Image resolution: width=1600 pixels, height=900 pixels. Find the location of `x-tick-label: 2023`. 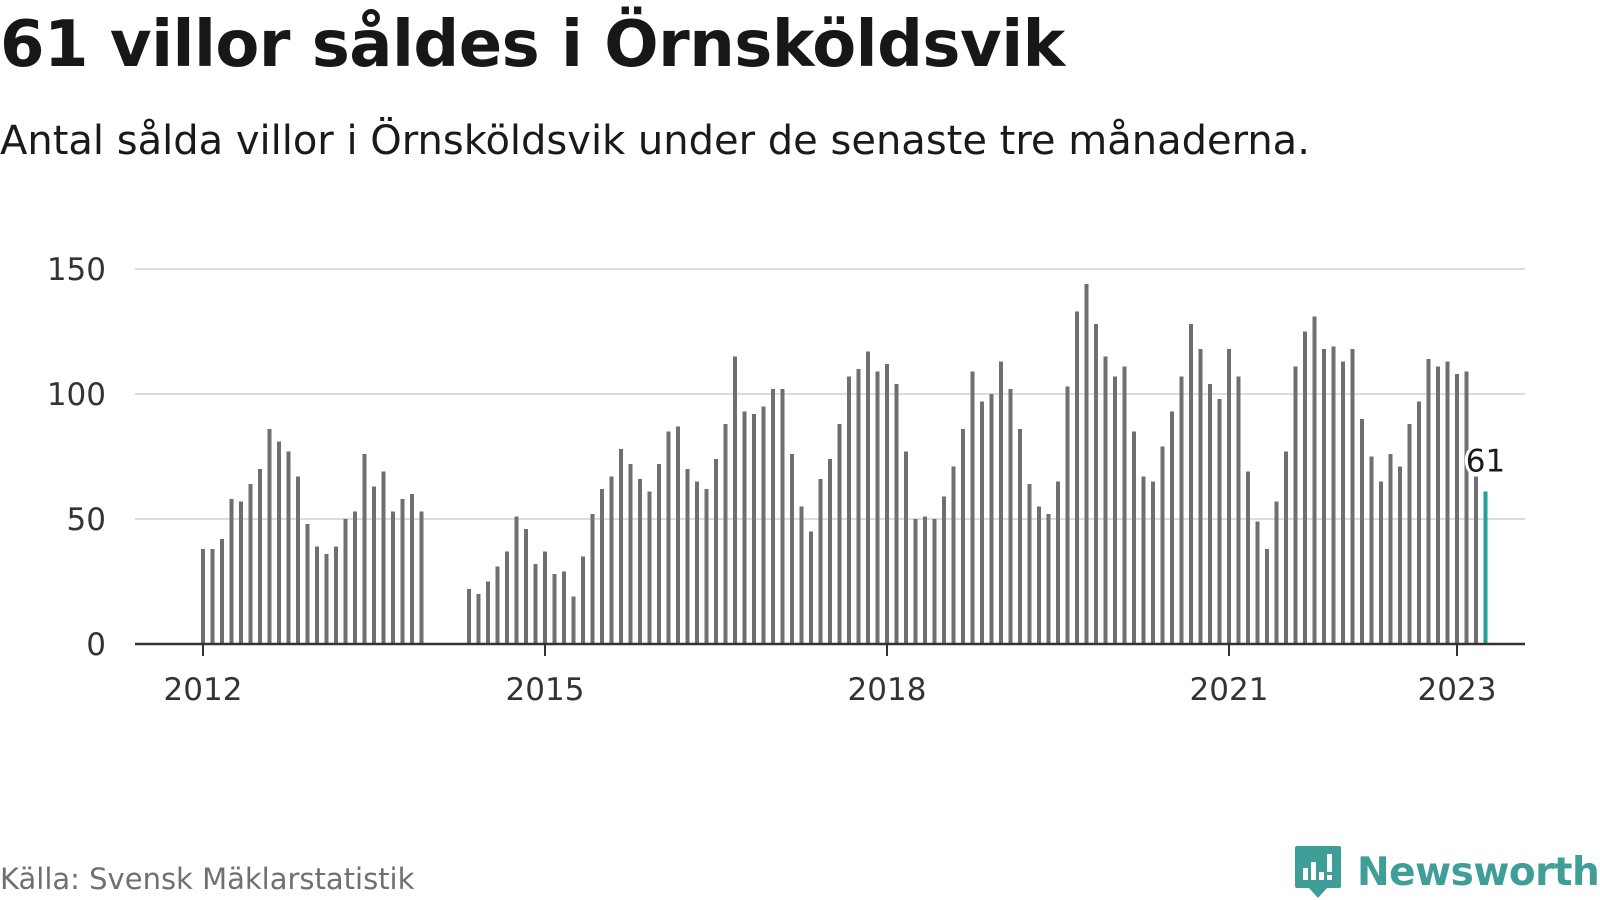

x-tick-label: 2023 is located at coordinates (1457, 690).